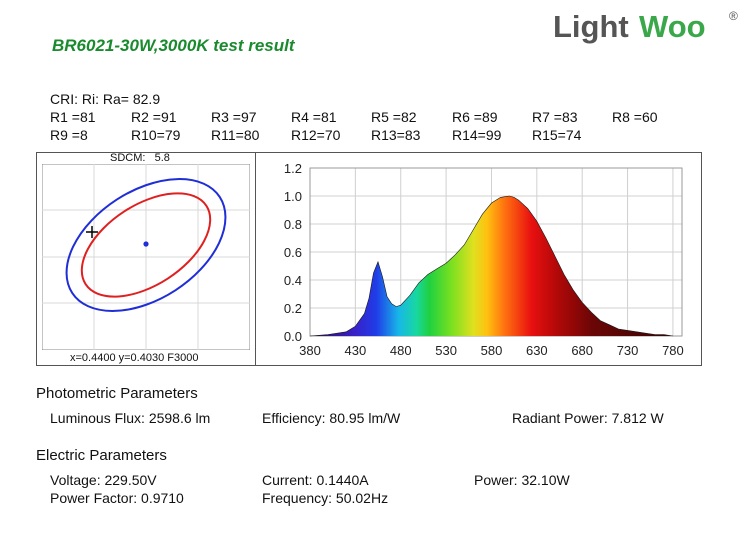 The height and width of the screenshot is (534, 750). I want to click on sdcm-readout: SDCM: 5.8, so click(140, 158).